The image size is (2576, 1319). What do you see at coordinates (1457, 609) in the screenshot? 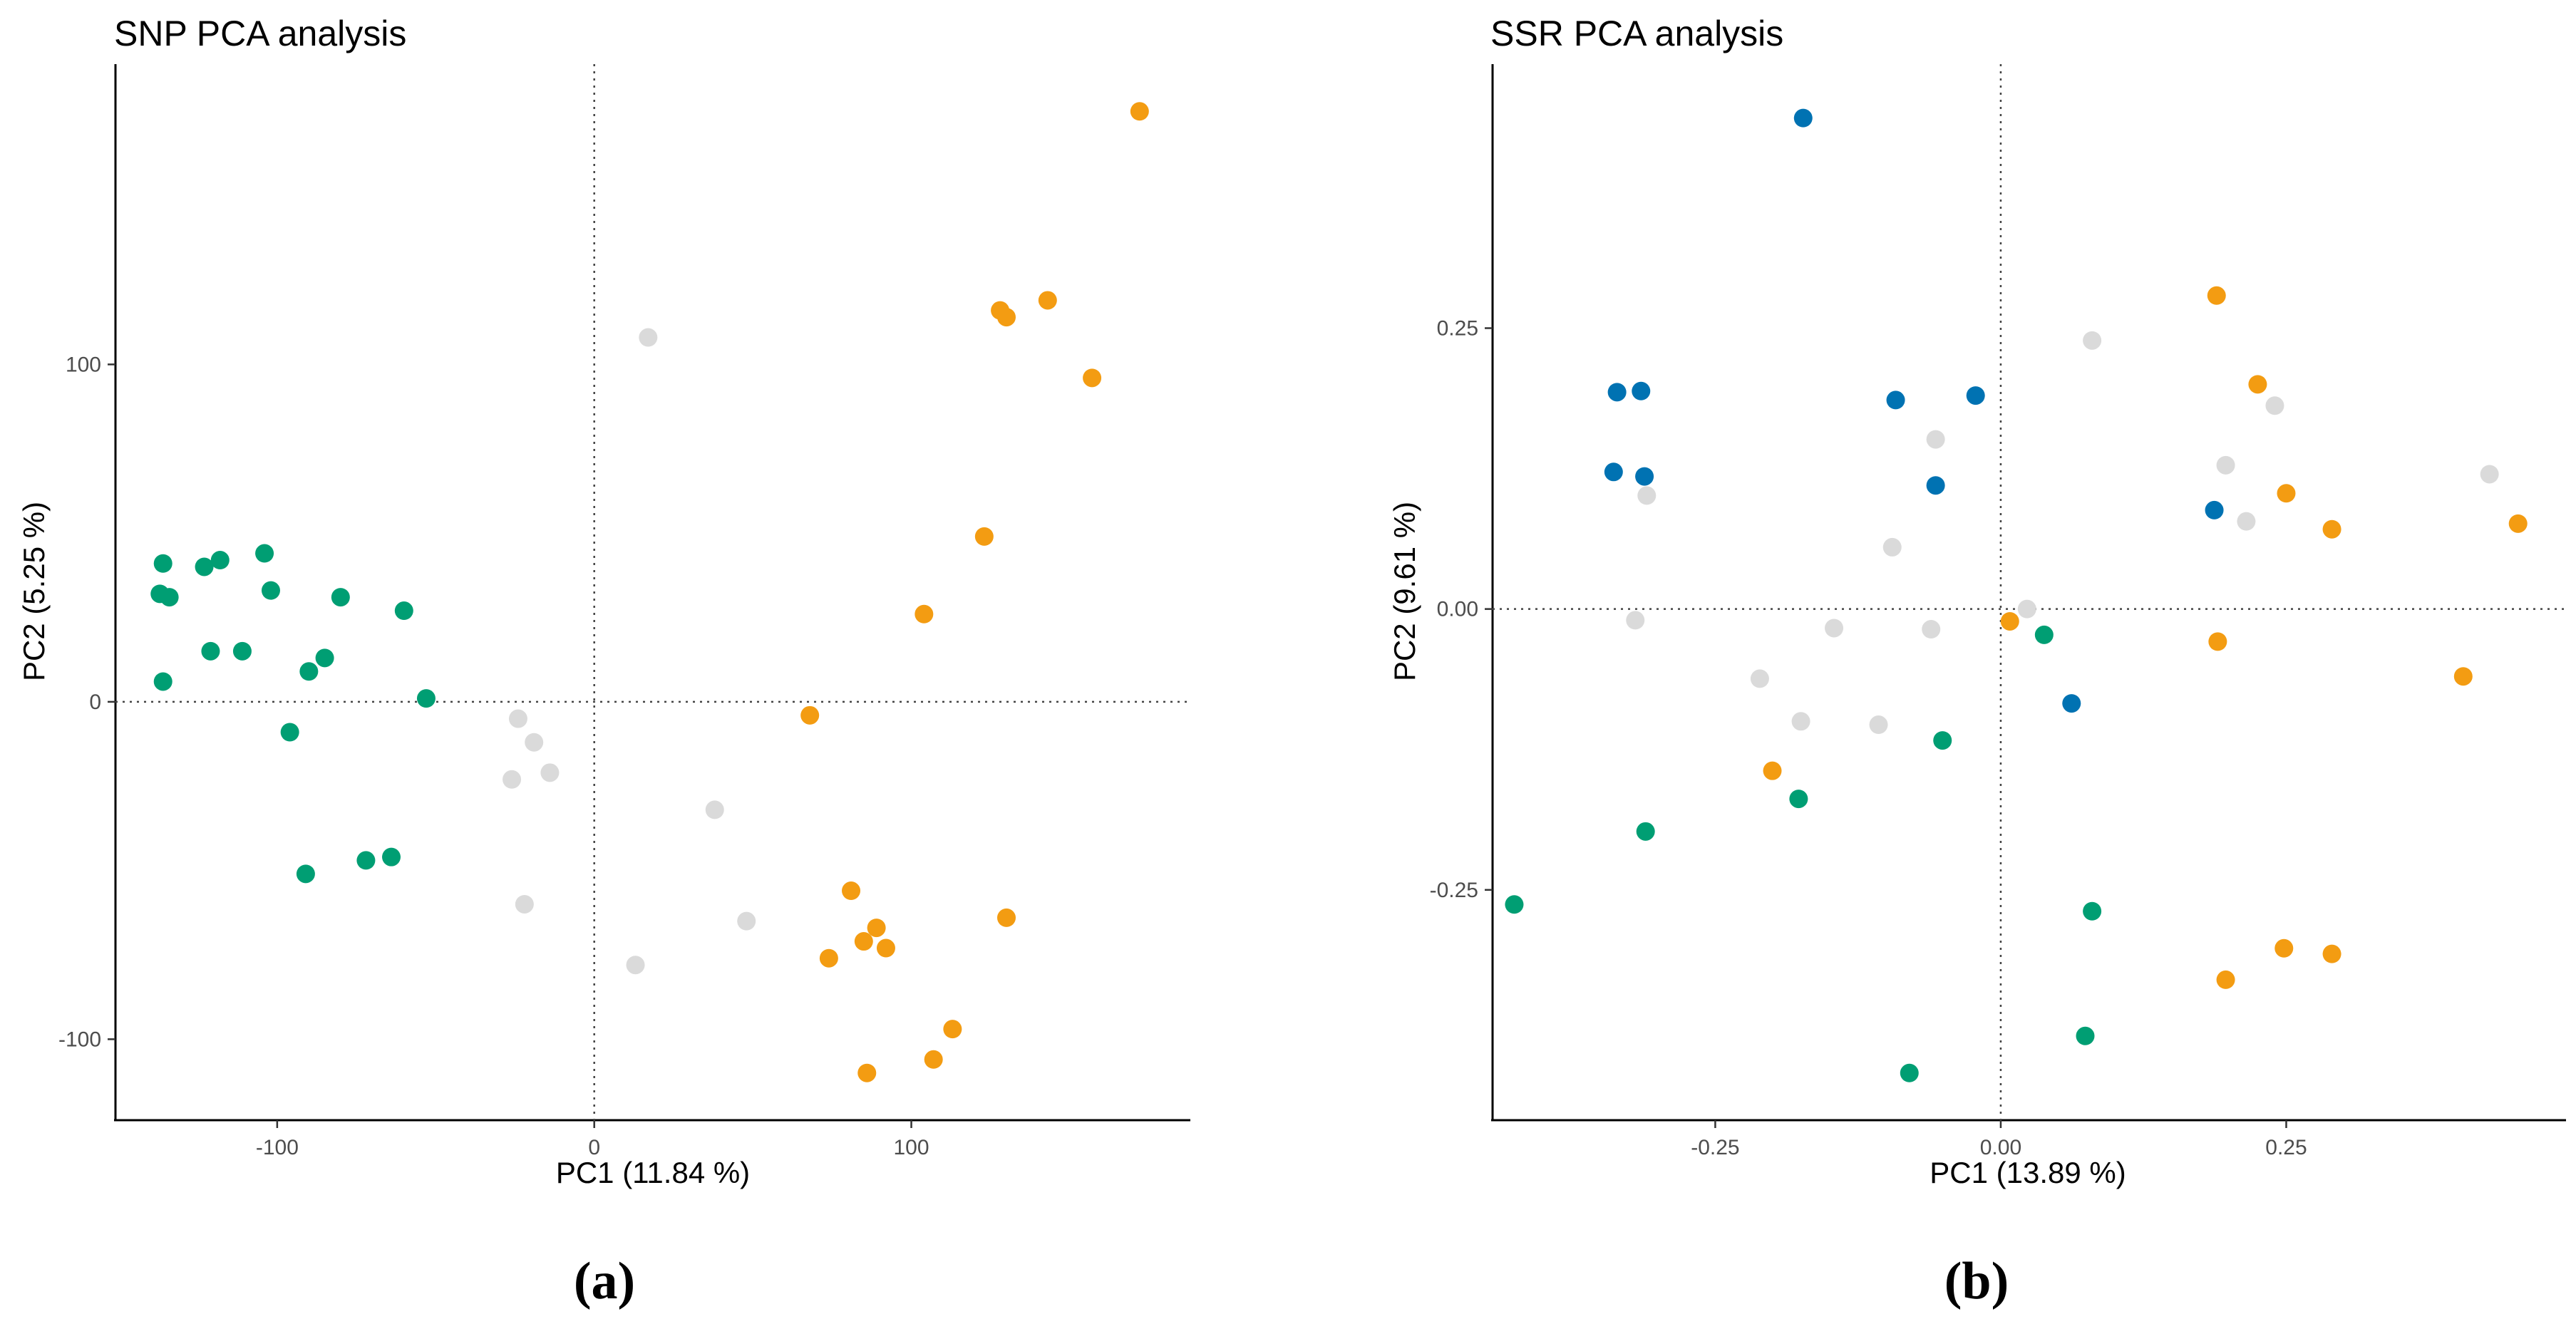
I see `ssr-y-tick-label: 0.00` at bounding box center [1457, 609].